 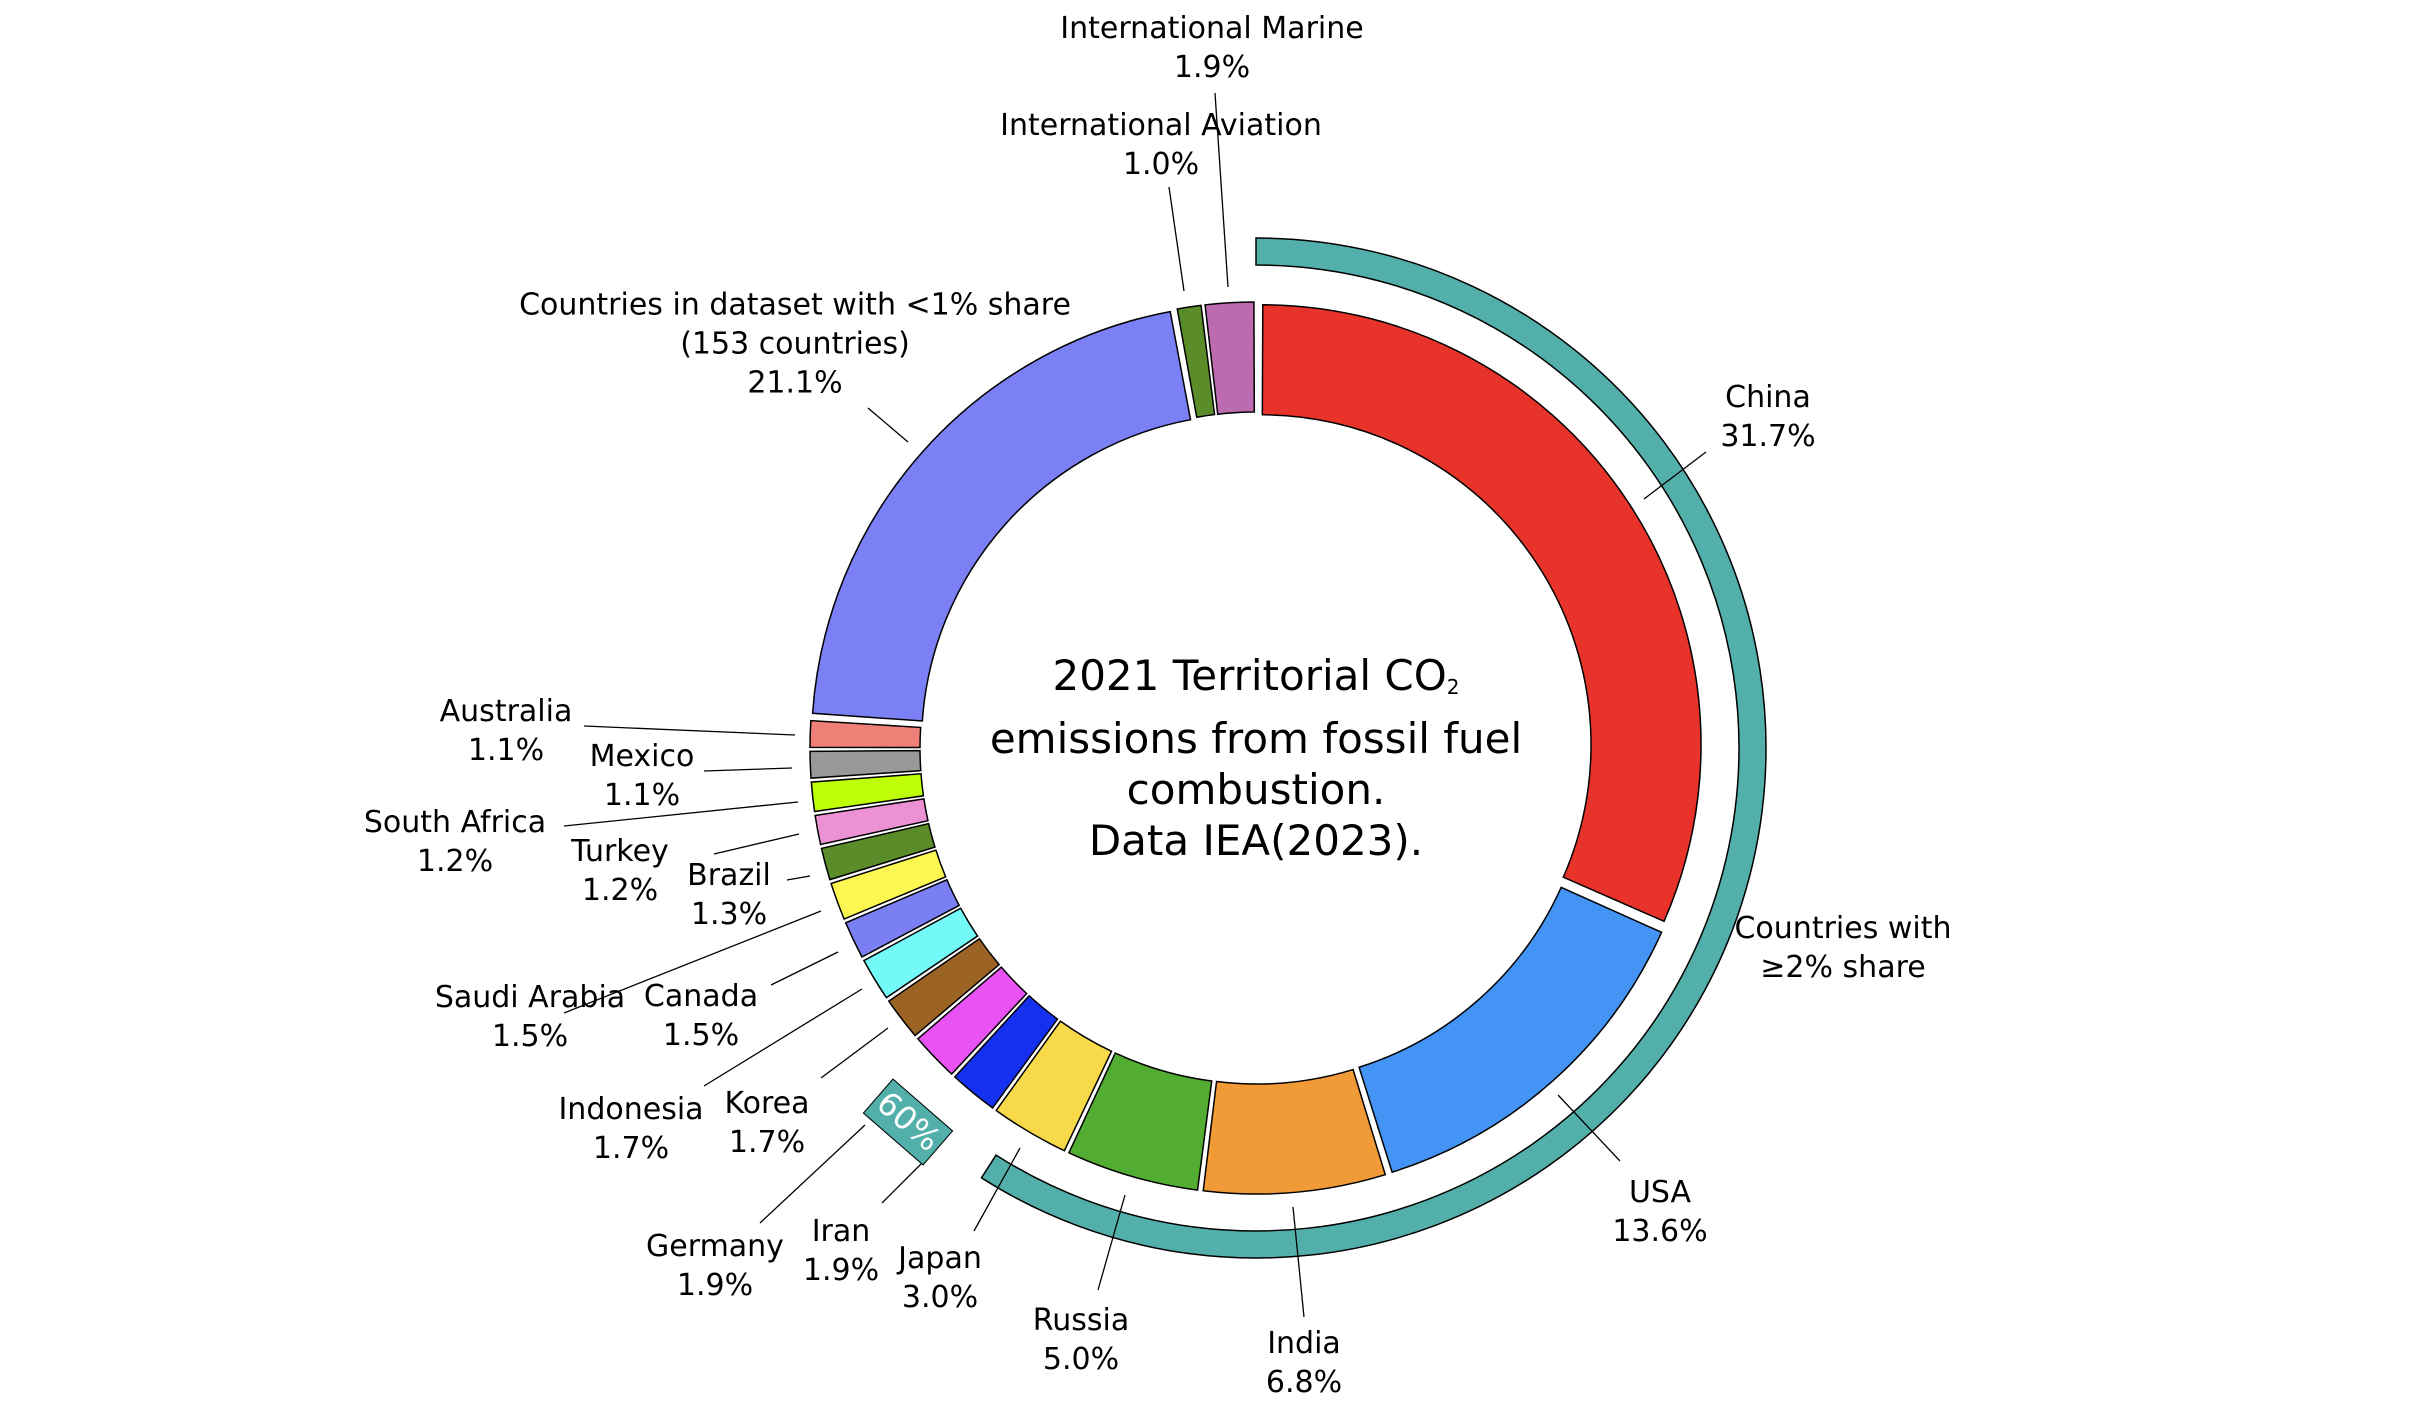 What do you see at coordinates (1256, 738) in the screenshot?
I see `title-line-2: emissions from fossil fuel` at bounding box center [1256, 738].